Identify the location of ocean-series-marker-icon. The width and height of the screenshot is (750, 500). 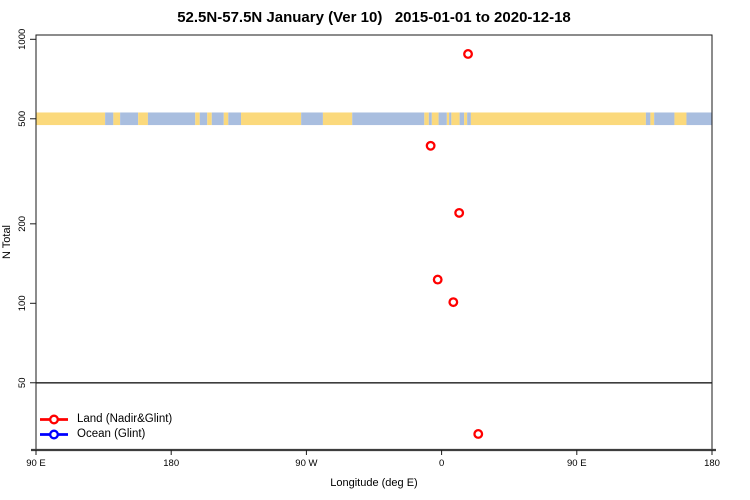
(54, 434).